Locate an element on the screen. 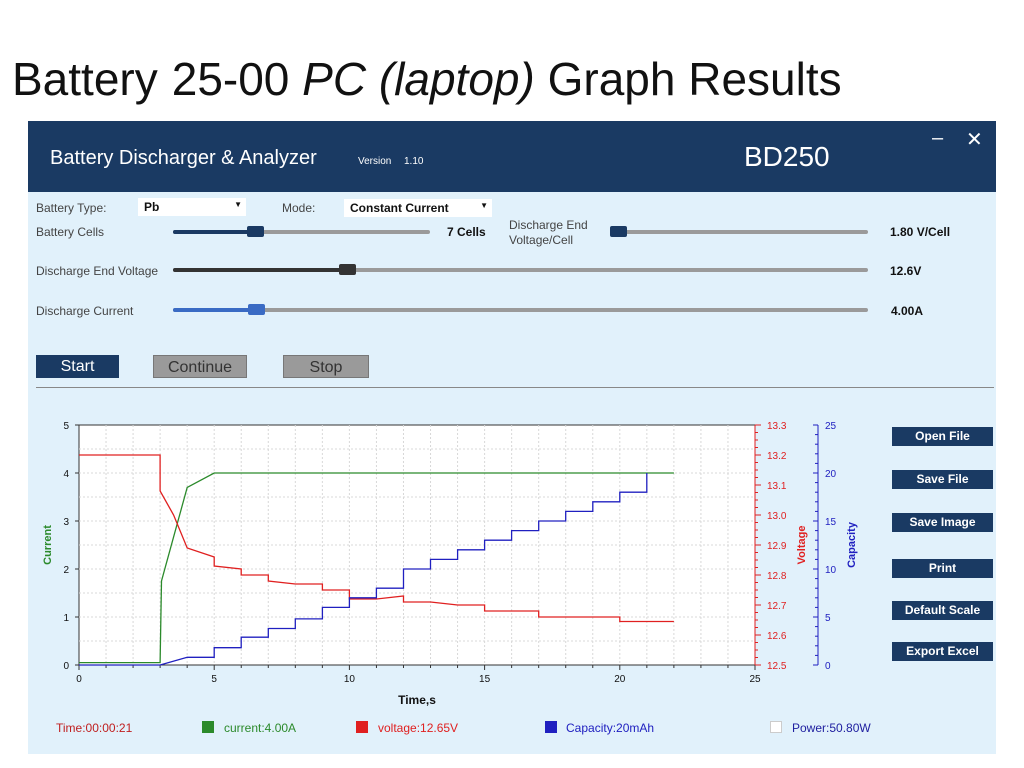 The height and width of the screenshot is (768, 1024). voltage-tick-label: 12.5 is located at coordinates (777, 666).